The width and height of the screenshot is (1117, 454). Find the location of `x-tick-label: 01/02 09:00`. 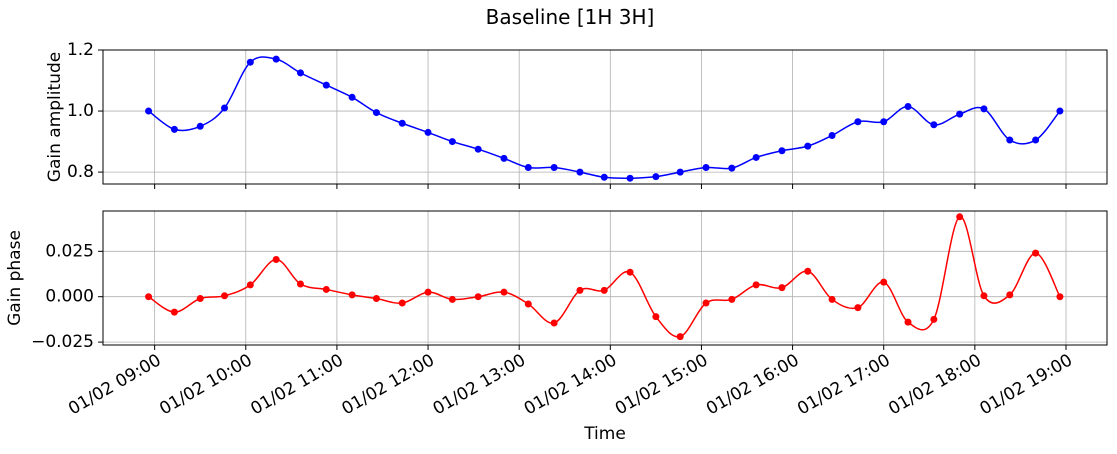

x-tick-label: 01/02 09:00 is located at coordinates (115, 384).